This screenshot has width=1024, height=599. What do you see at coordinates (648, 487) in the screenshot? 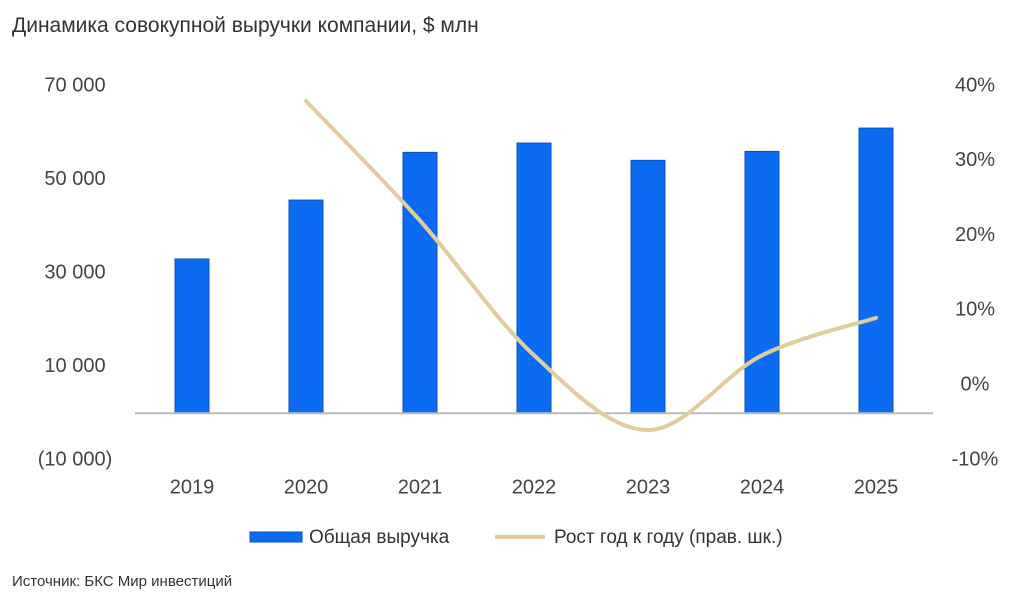
I see `x-tick-label: 2023` at bounding box center [648, 487].